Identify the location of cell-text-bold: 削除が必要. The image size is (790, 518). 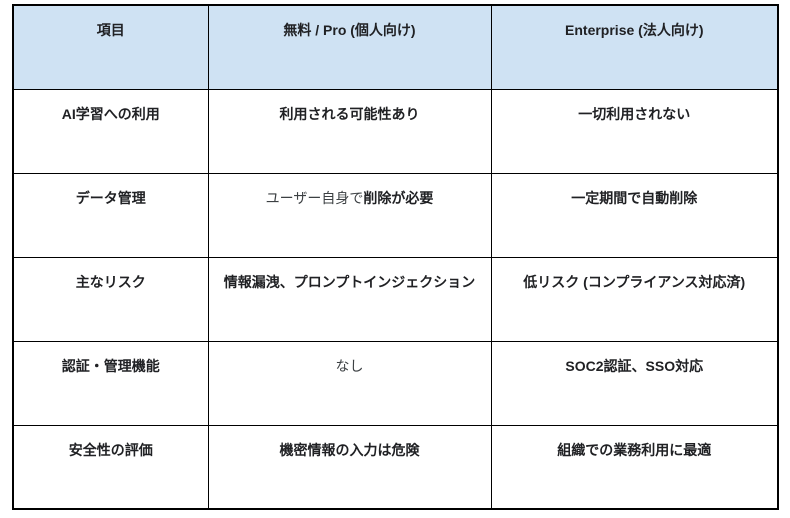
(398, 197).